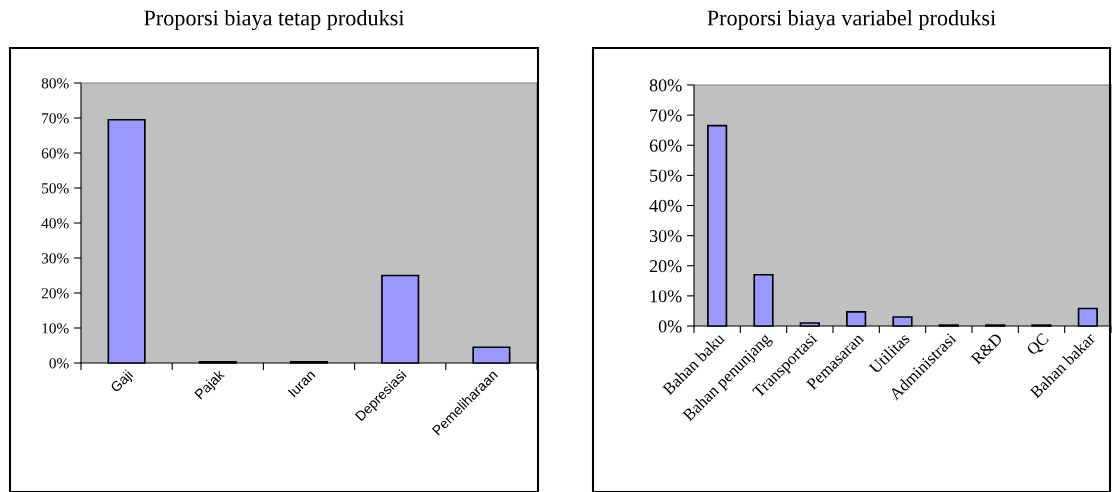 This screenshot has height=492, width=1112. Describe the element at coordinates (274, 20) in the screenshot. I see `chart-title: Proporsi biaya tetap produksi` at that location.